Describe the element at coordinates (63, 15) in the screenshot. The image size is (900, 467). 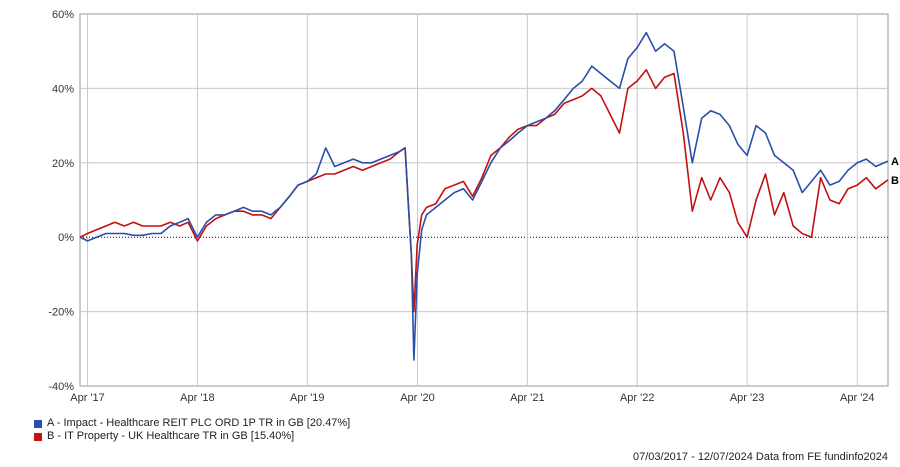
I see `y-tick-label: 60%` at that location.